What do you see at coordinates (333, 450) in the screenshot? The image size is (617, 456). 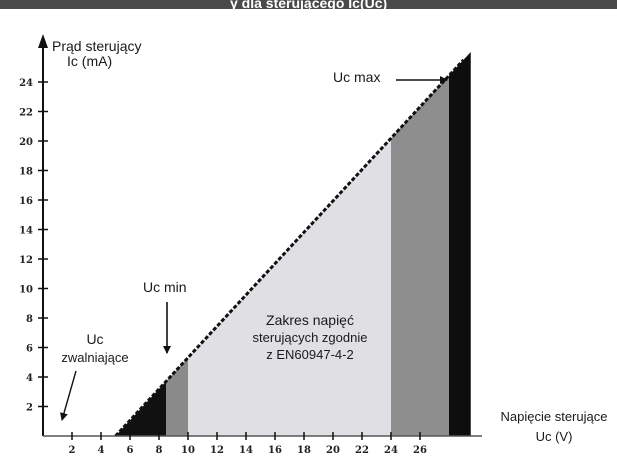 I see `x-tick-label: 20` at bounding box center [333, 450].